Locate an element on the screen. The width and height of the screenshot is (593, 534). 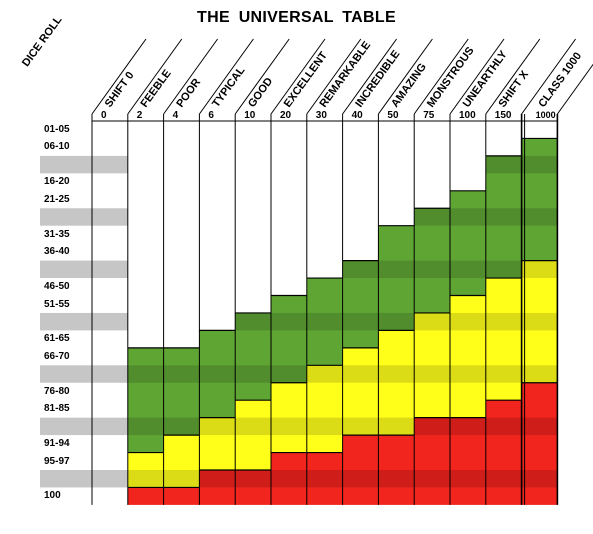
dice-roll-row-label: 46-50 is located at coordinates (57, 287).